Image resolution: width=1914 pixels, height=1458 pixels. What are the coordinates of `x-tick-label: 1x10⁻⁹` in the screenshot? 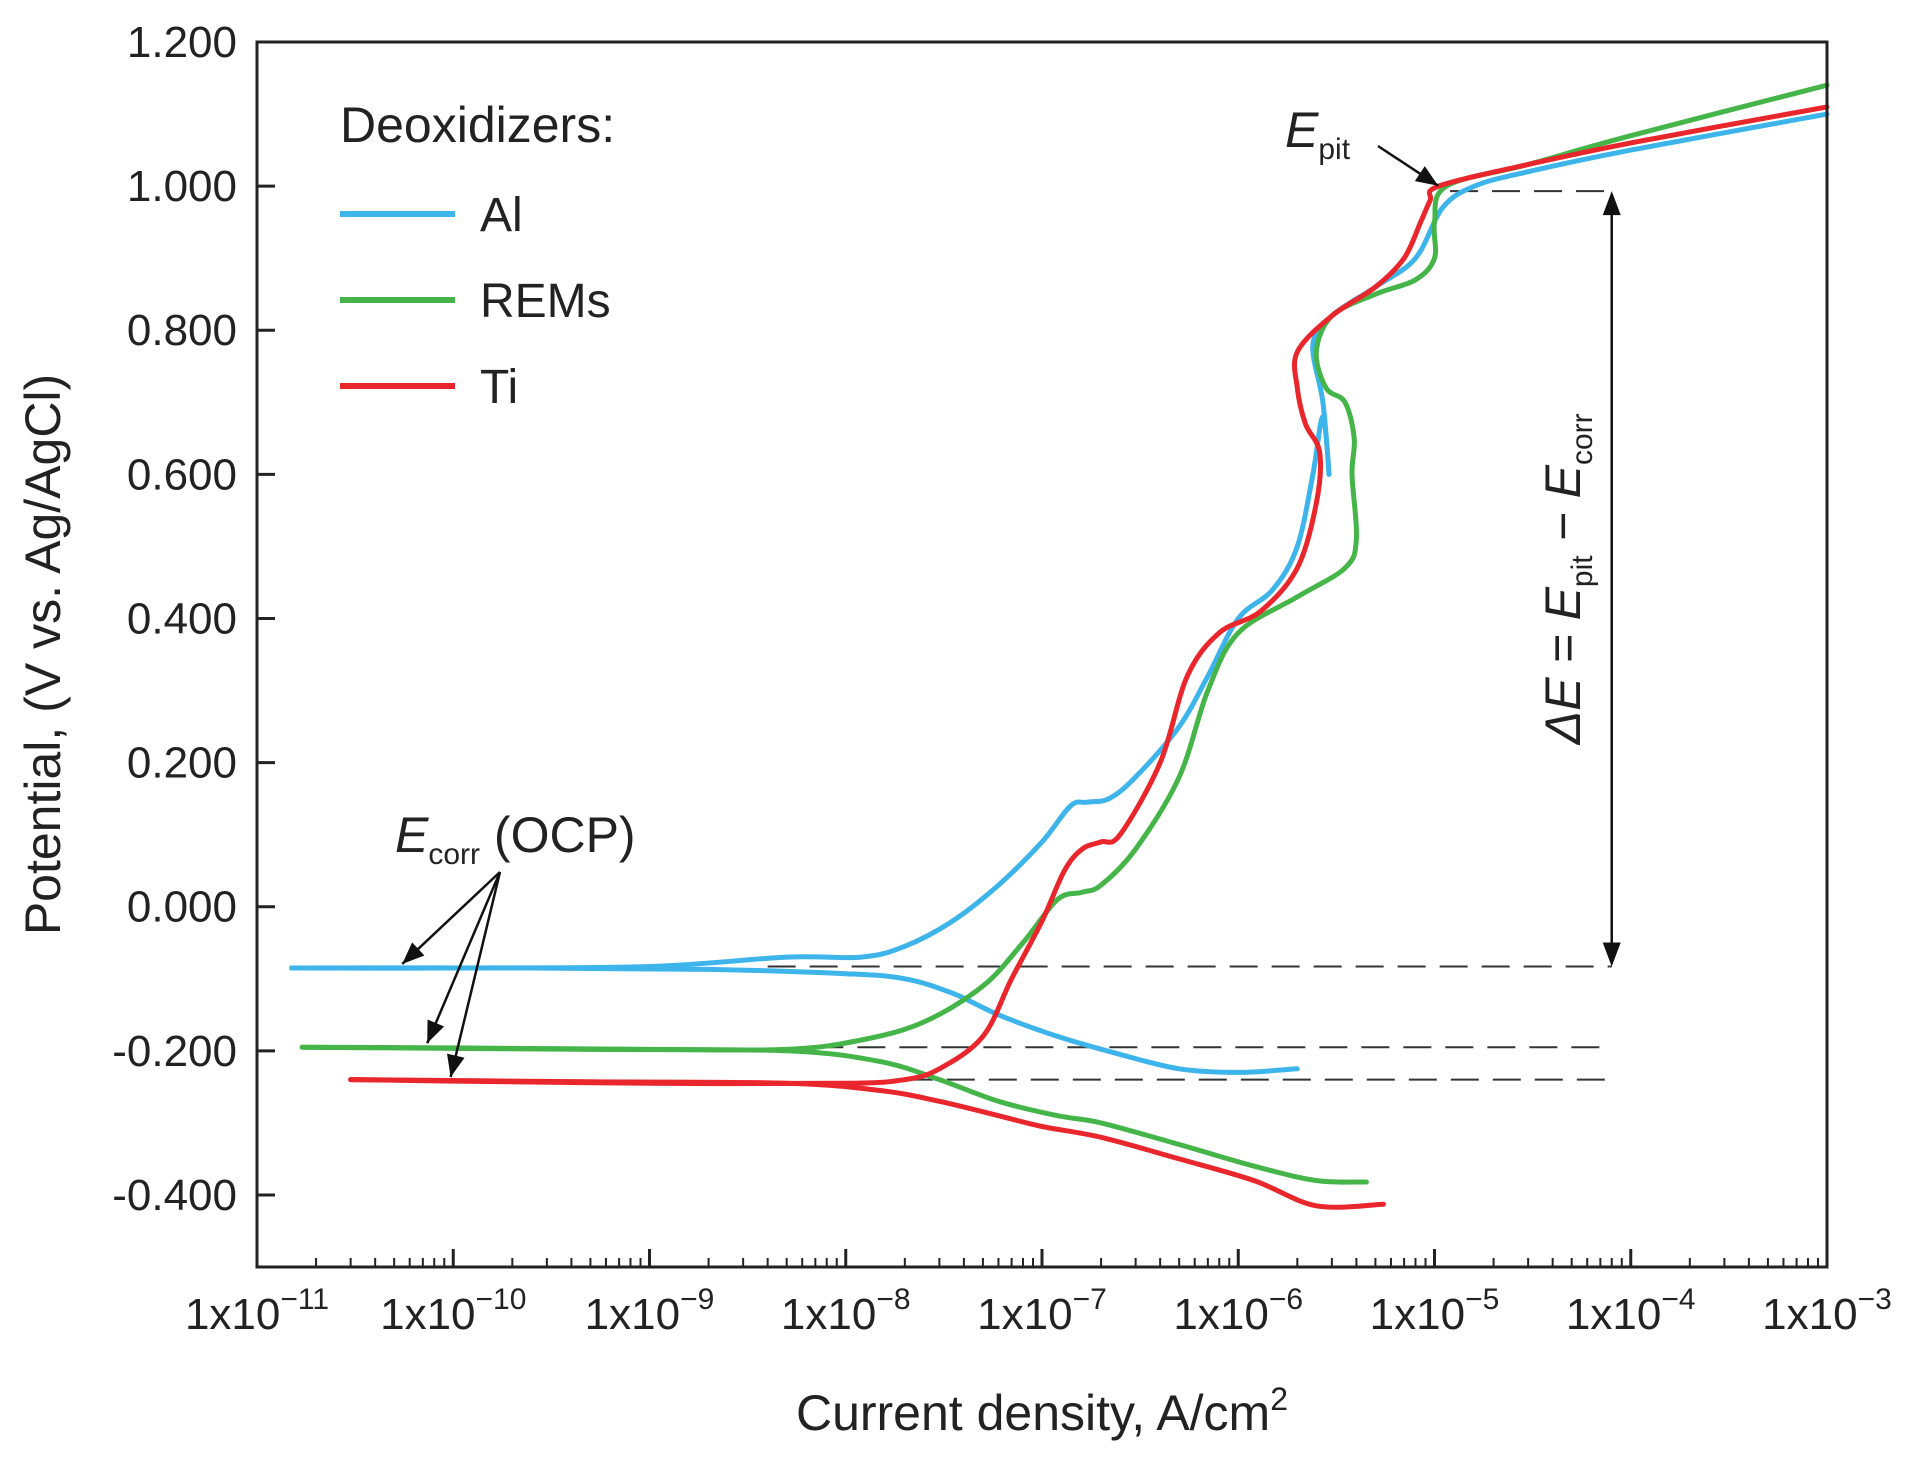 It's located at (650, 1311).